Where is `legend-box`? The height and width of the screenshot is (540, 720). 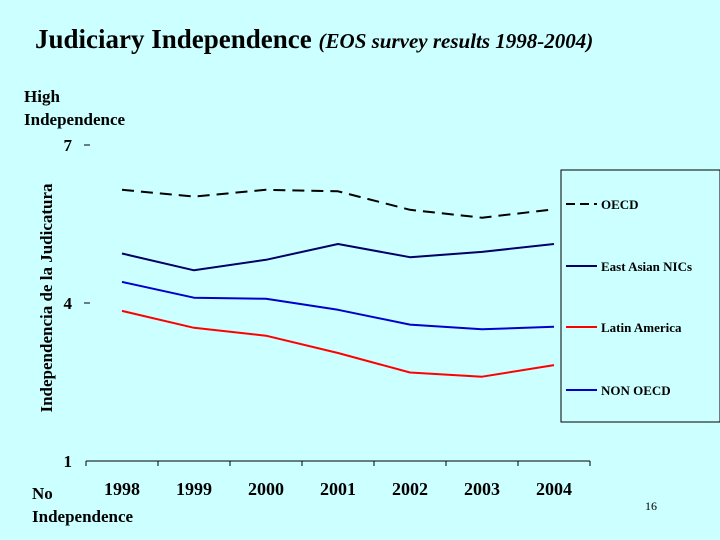 legend-box is located at coordinates (640, 296).